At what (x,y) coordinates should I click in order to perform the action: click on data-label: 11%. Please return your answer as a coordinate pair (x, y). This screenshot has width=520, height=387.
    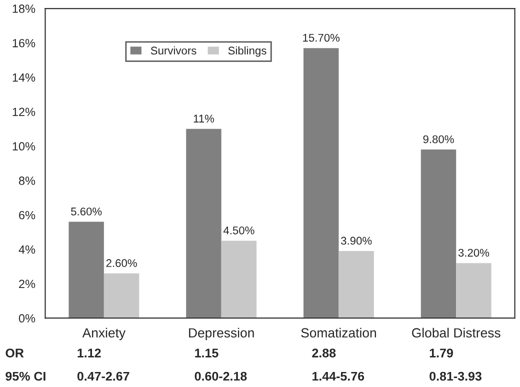
    Looking at the image, I should click on (204, 118).